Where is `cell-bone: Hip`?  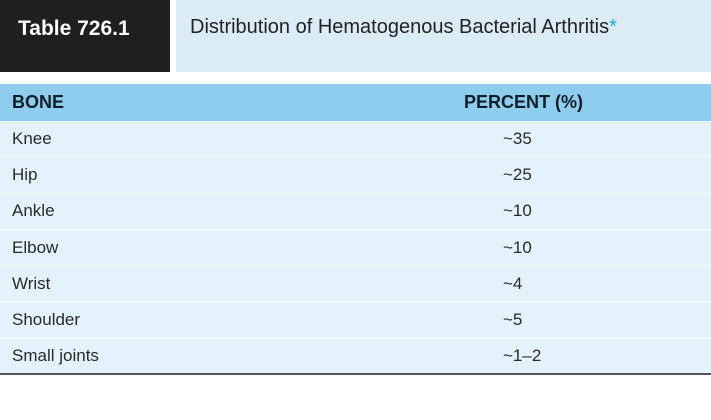
cell-bone: Hip is located at coordinates (25, 174).